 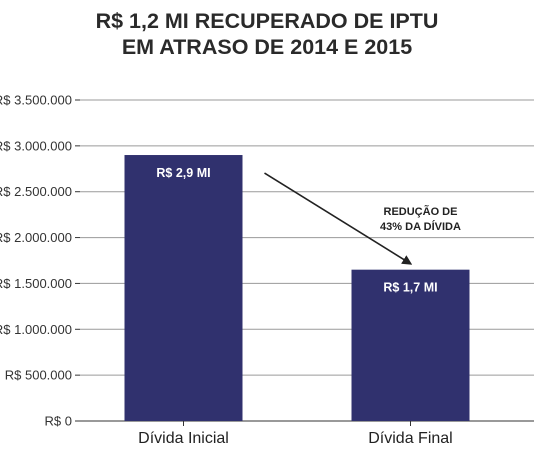 What do you see at coordinates (38, 375) in the screenshot?
I see `y-tick-label: R$ 500.000` at bounding box center [38, 375].